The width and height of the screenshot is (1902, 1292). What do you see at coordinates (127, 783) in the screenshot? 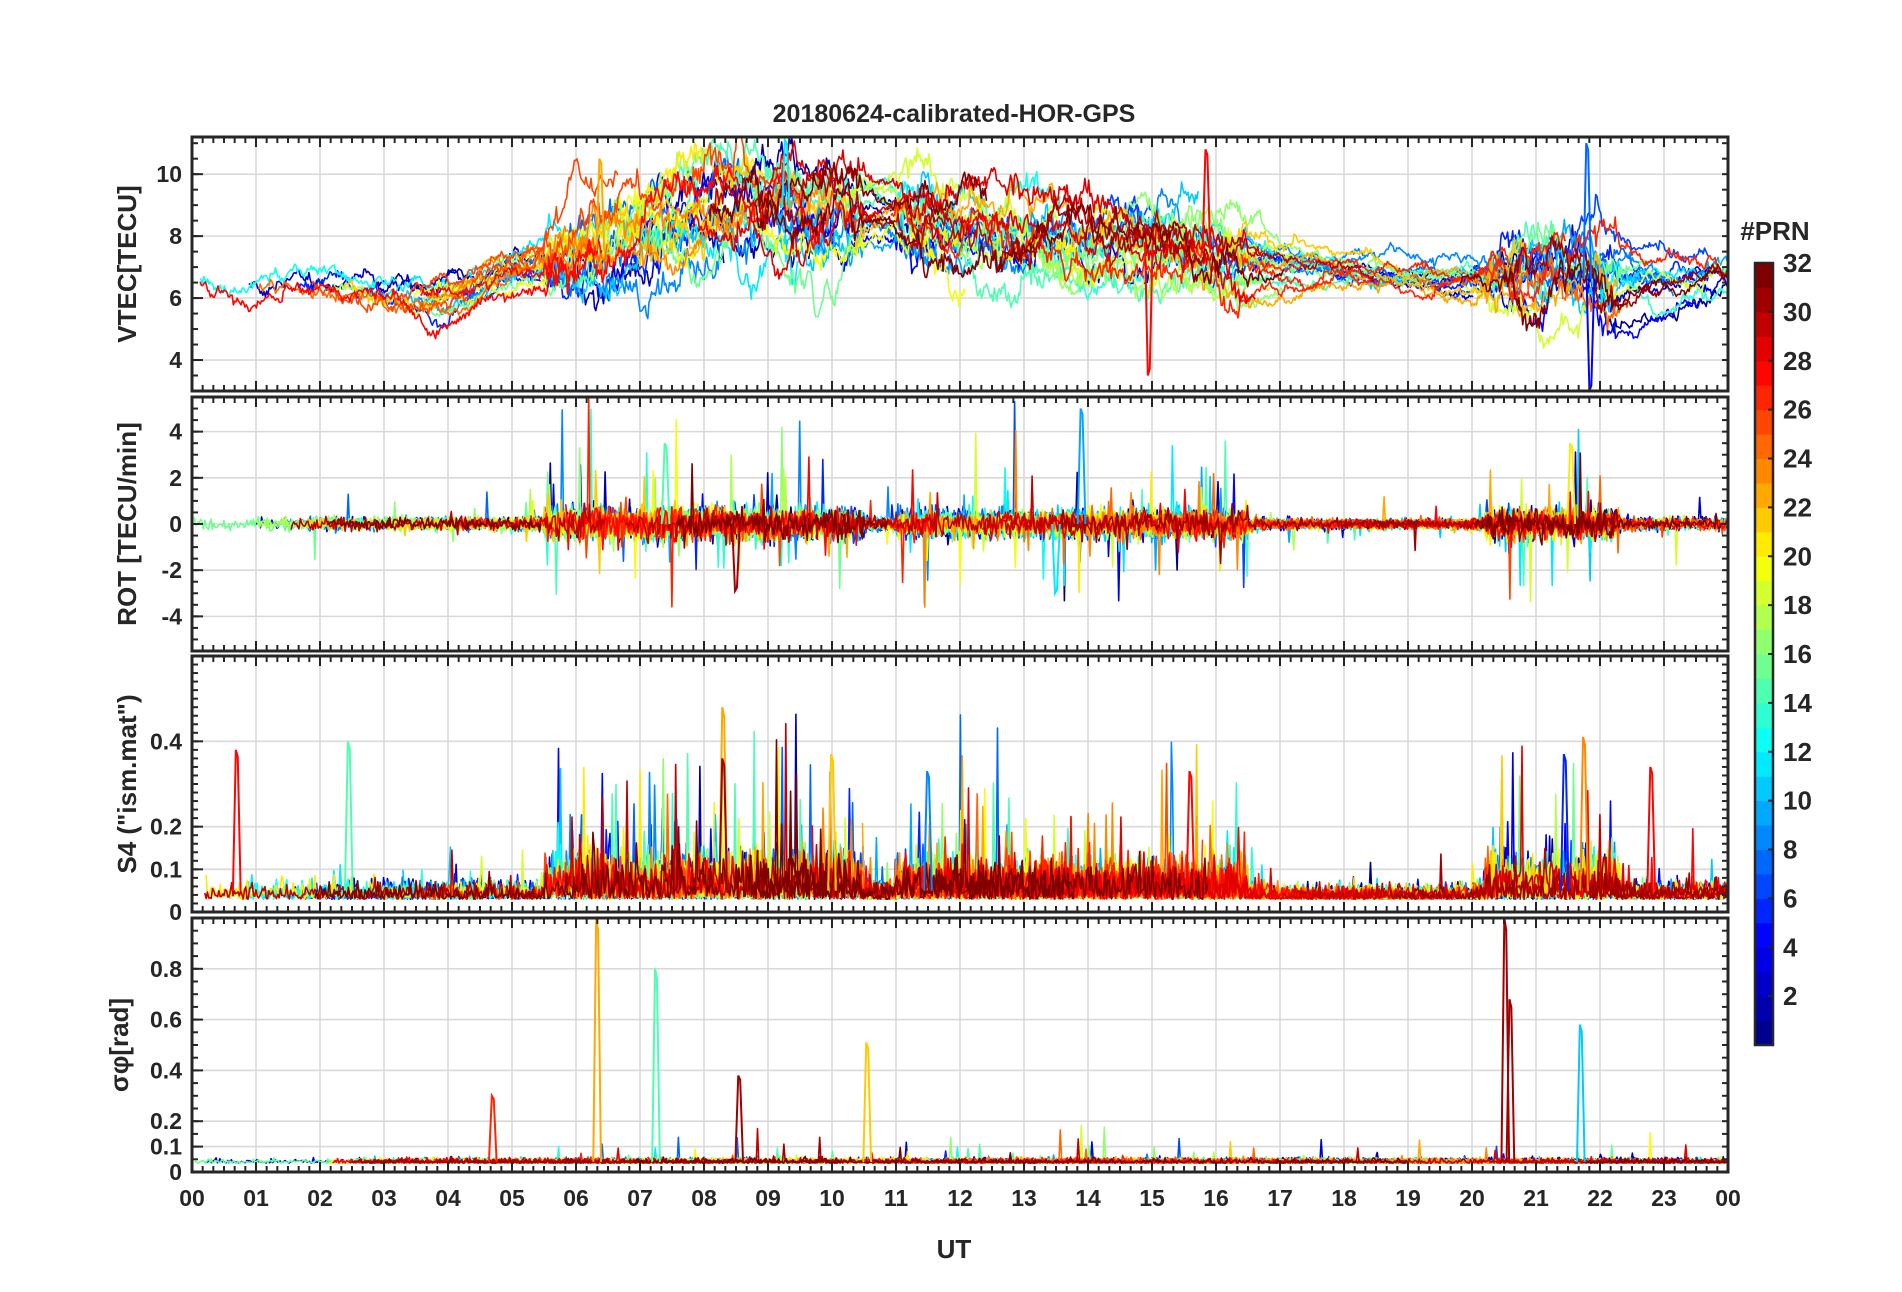
I see `y-axis-label: S4 ("ism.mat")` at bounding box center [127, 783].